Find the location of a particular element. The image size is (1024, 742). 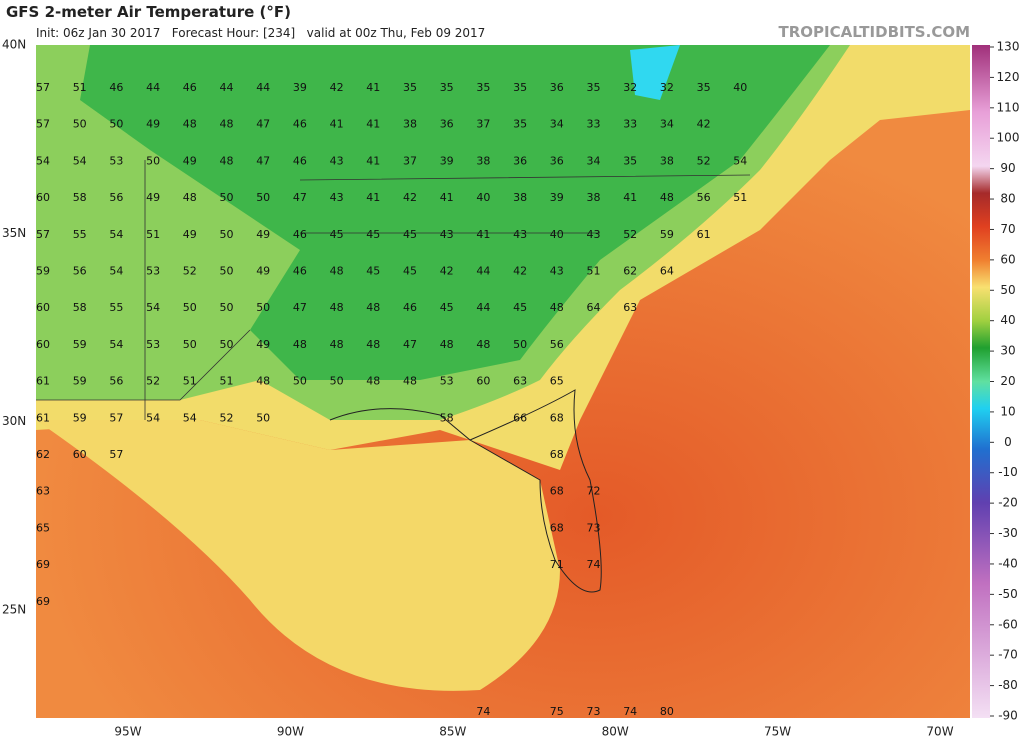

temperature-label: 72 is located at coordinates (594, 491).